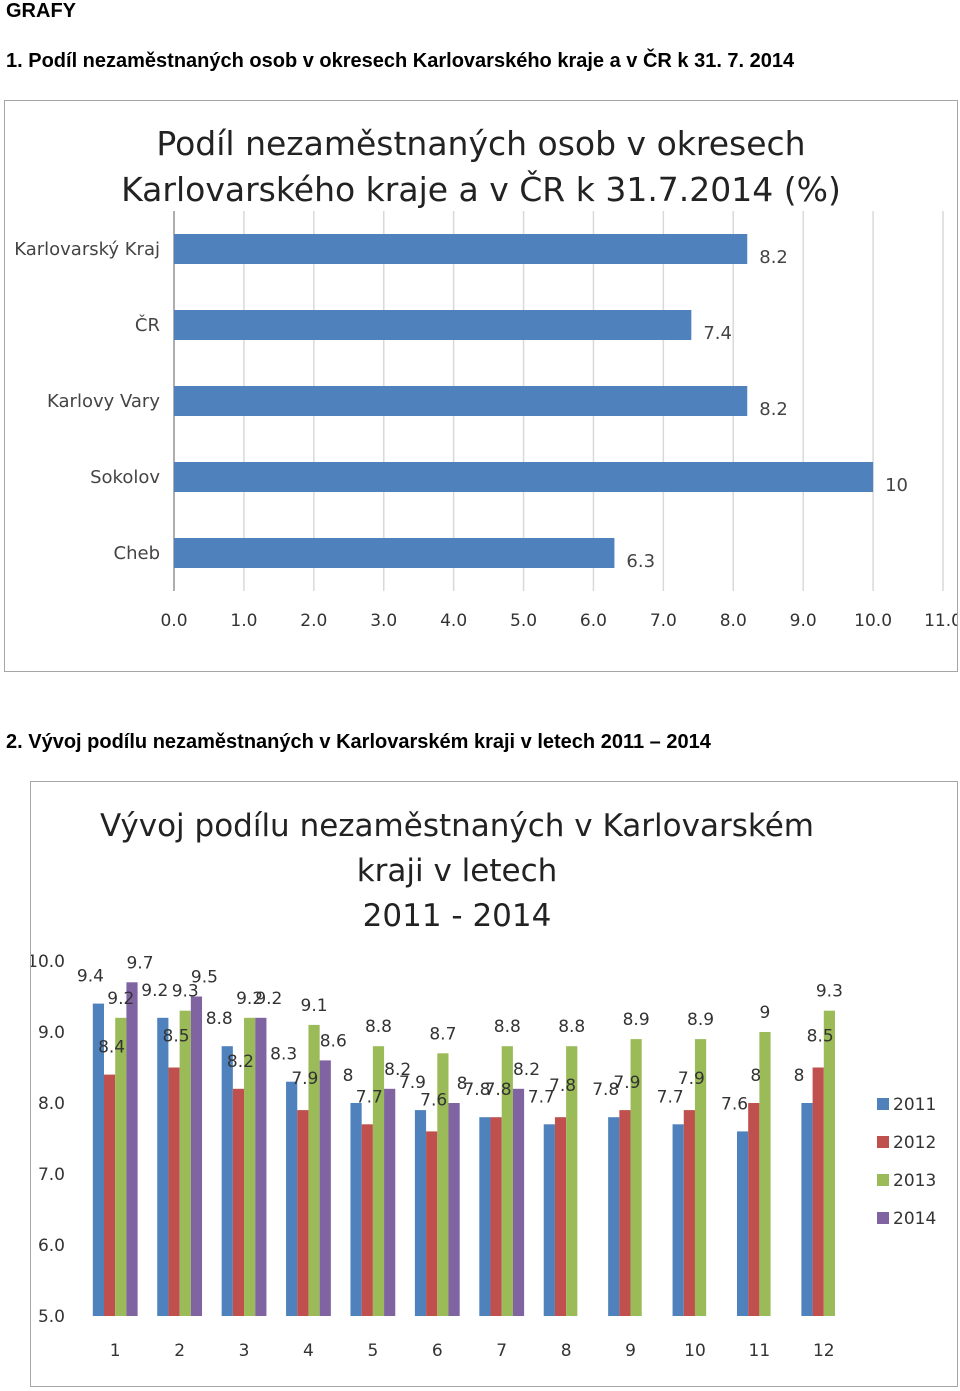 This screenshot has width=960, height=1391. Describe the element at coordinates (523, 621) in the screenshot. I see `chart-1-x-tick-label: 5.0` at that location.